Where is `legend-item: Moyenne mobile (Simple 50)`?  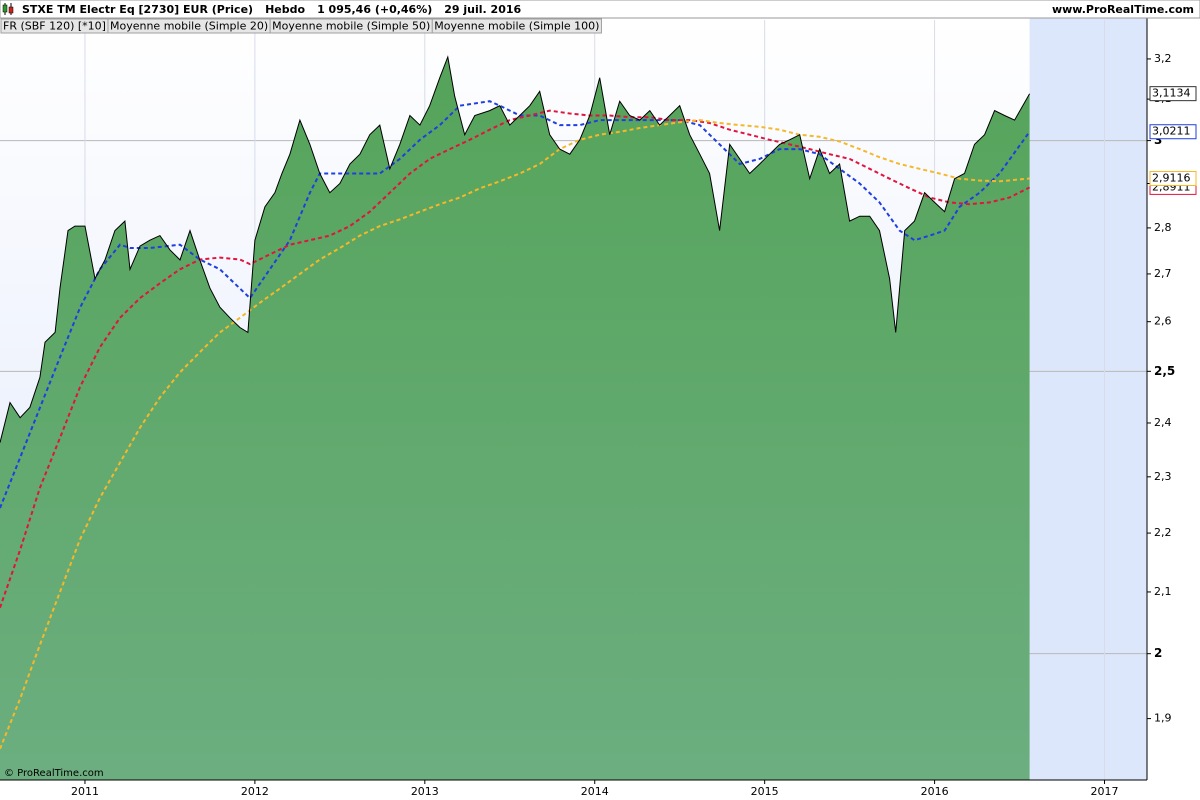 legend-item: Moyenne mobile (Simple 50) is located at coordinates (351, 26).